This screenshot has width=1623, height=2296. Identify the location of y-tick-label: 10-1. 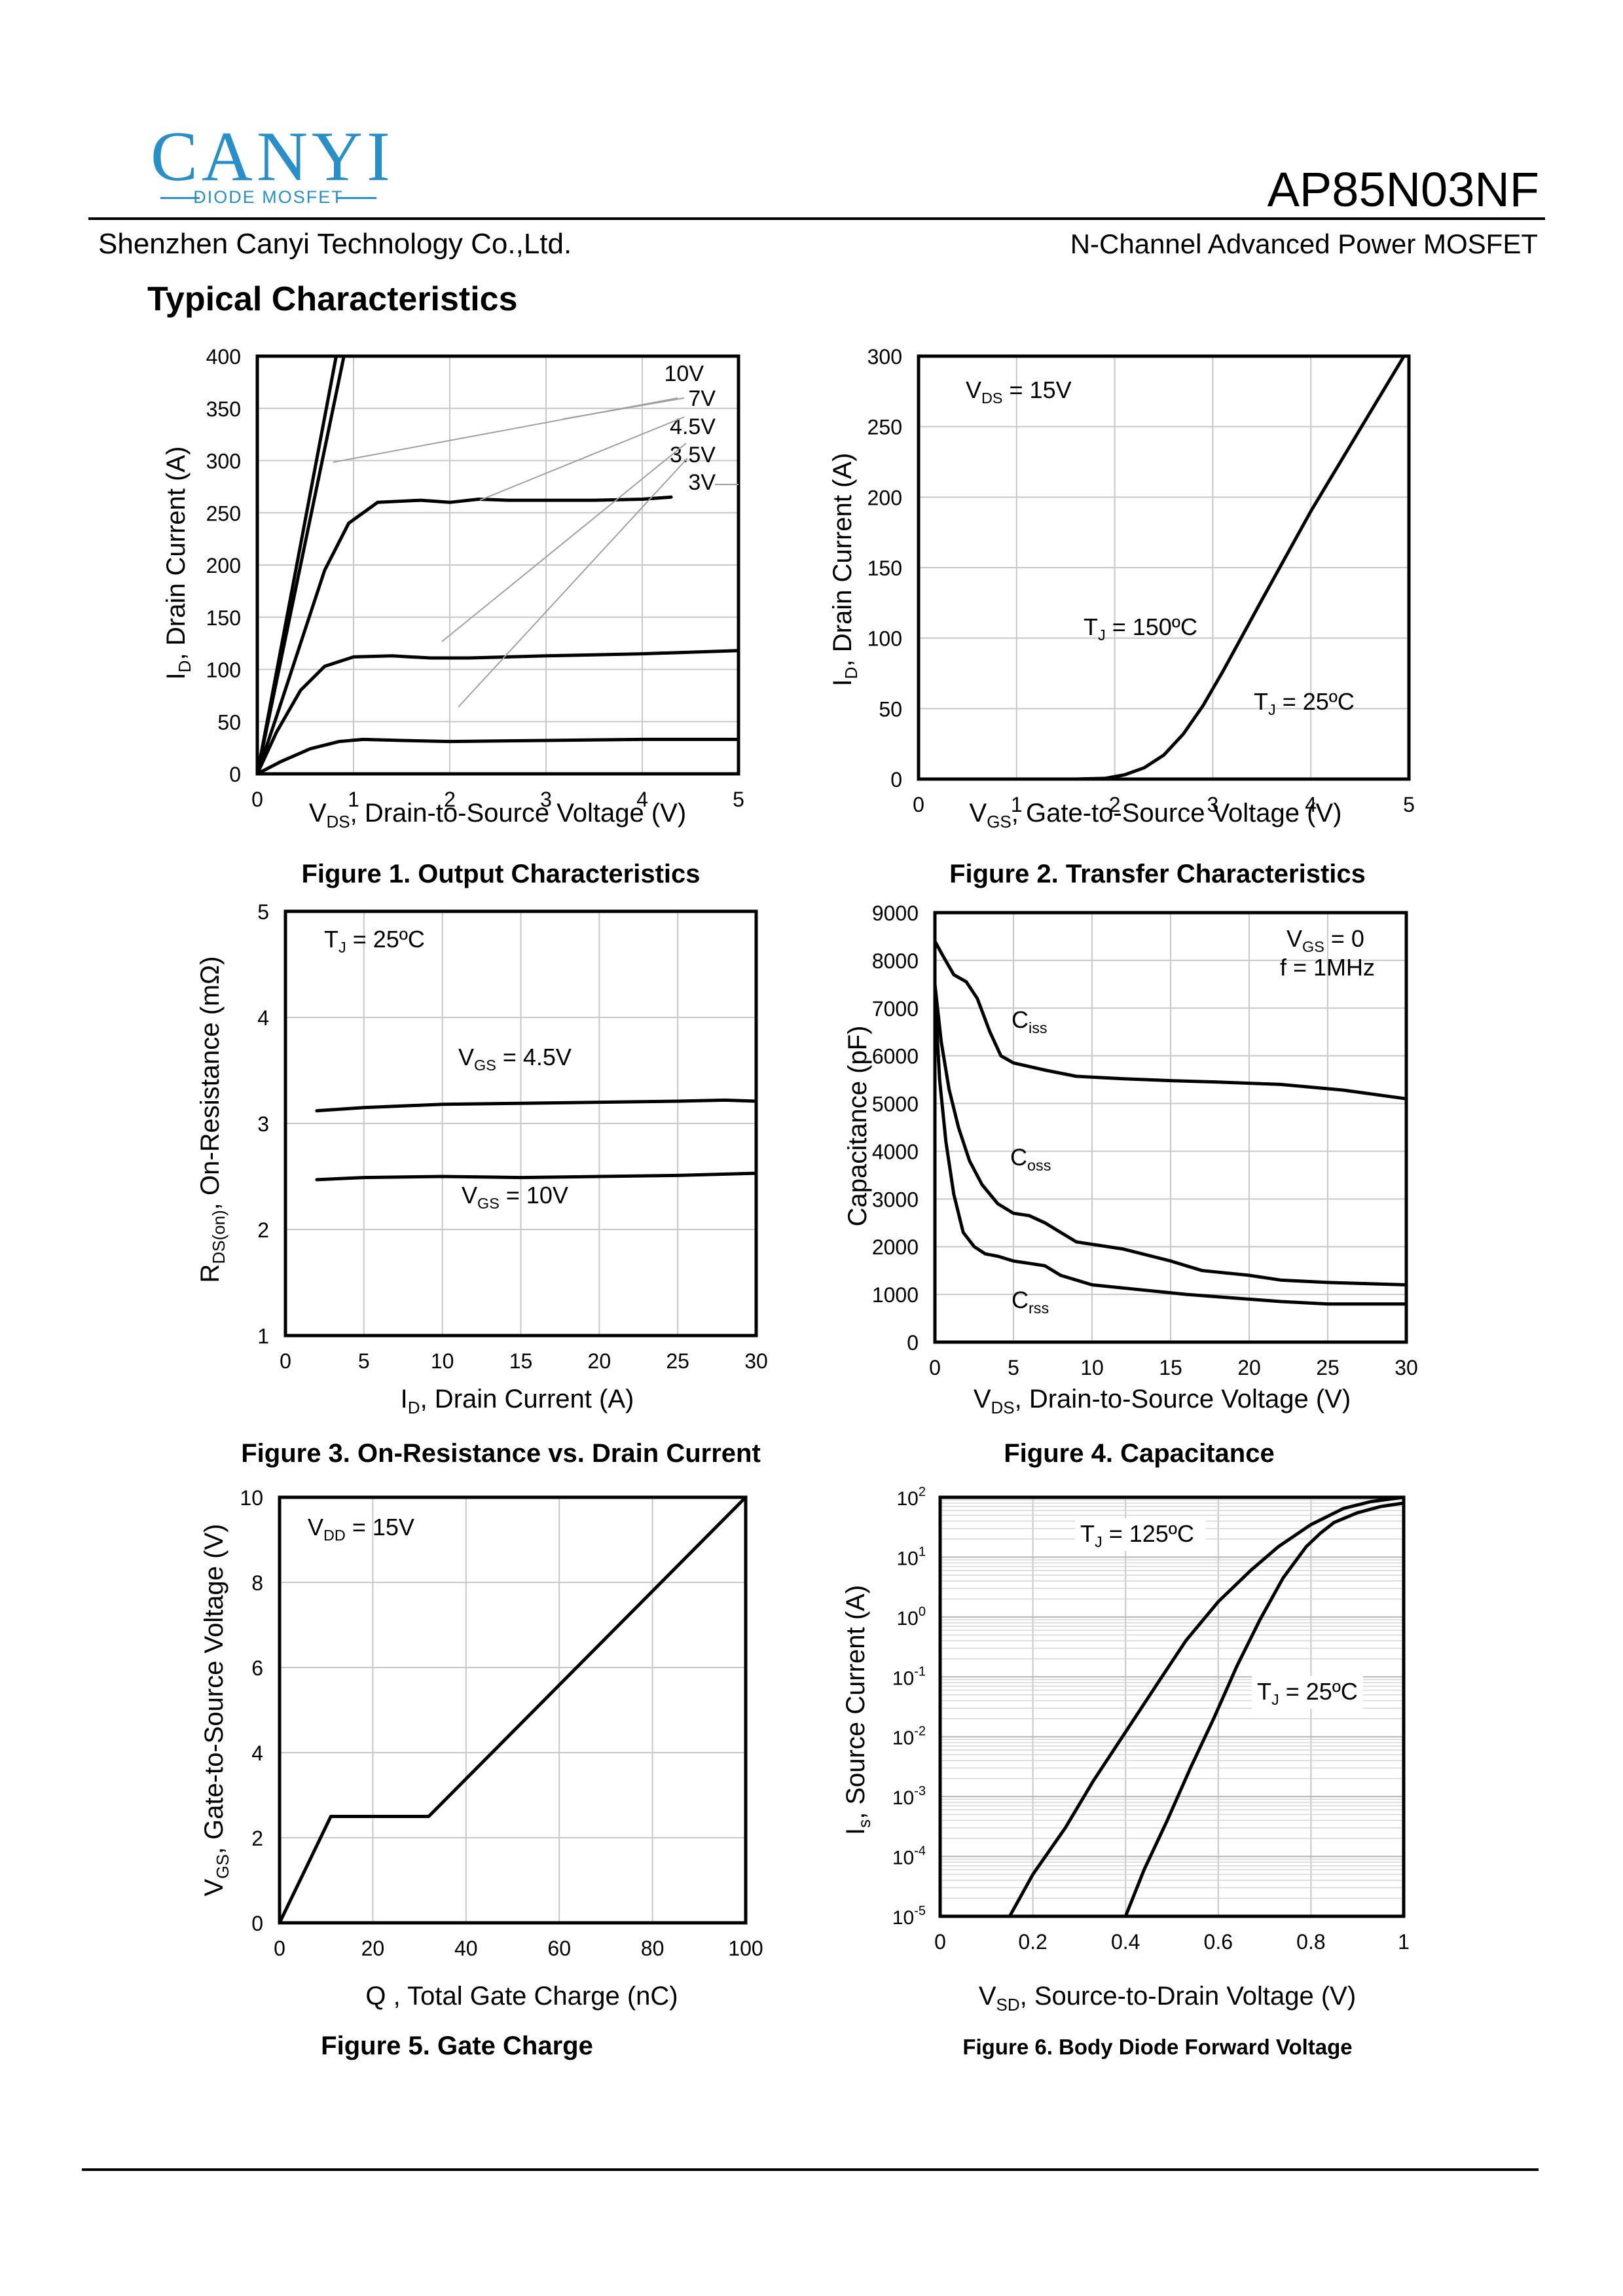
(909, 1676).